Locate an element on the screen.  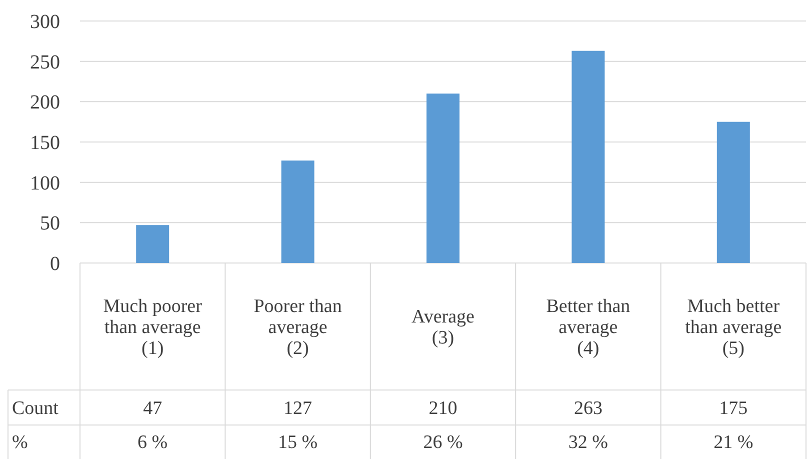
text: 21 % is located at coordinates (734, 443).